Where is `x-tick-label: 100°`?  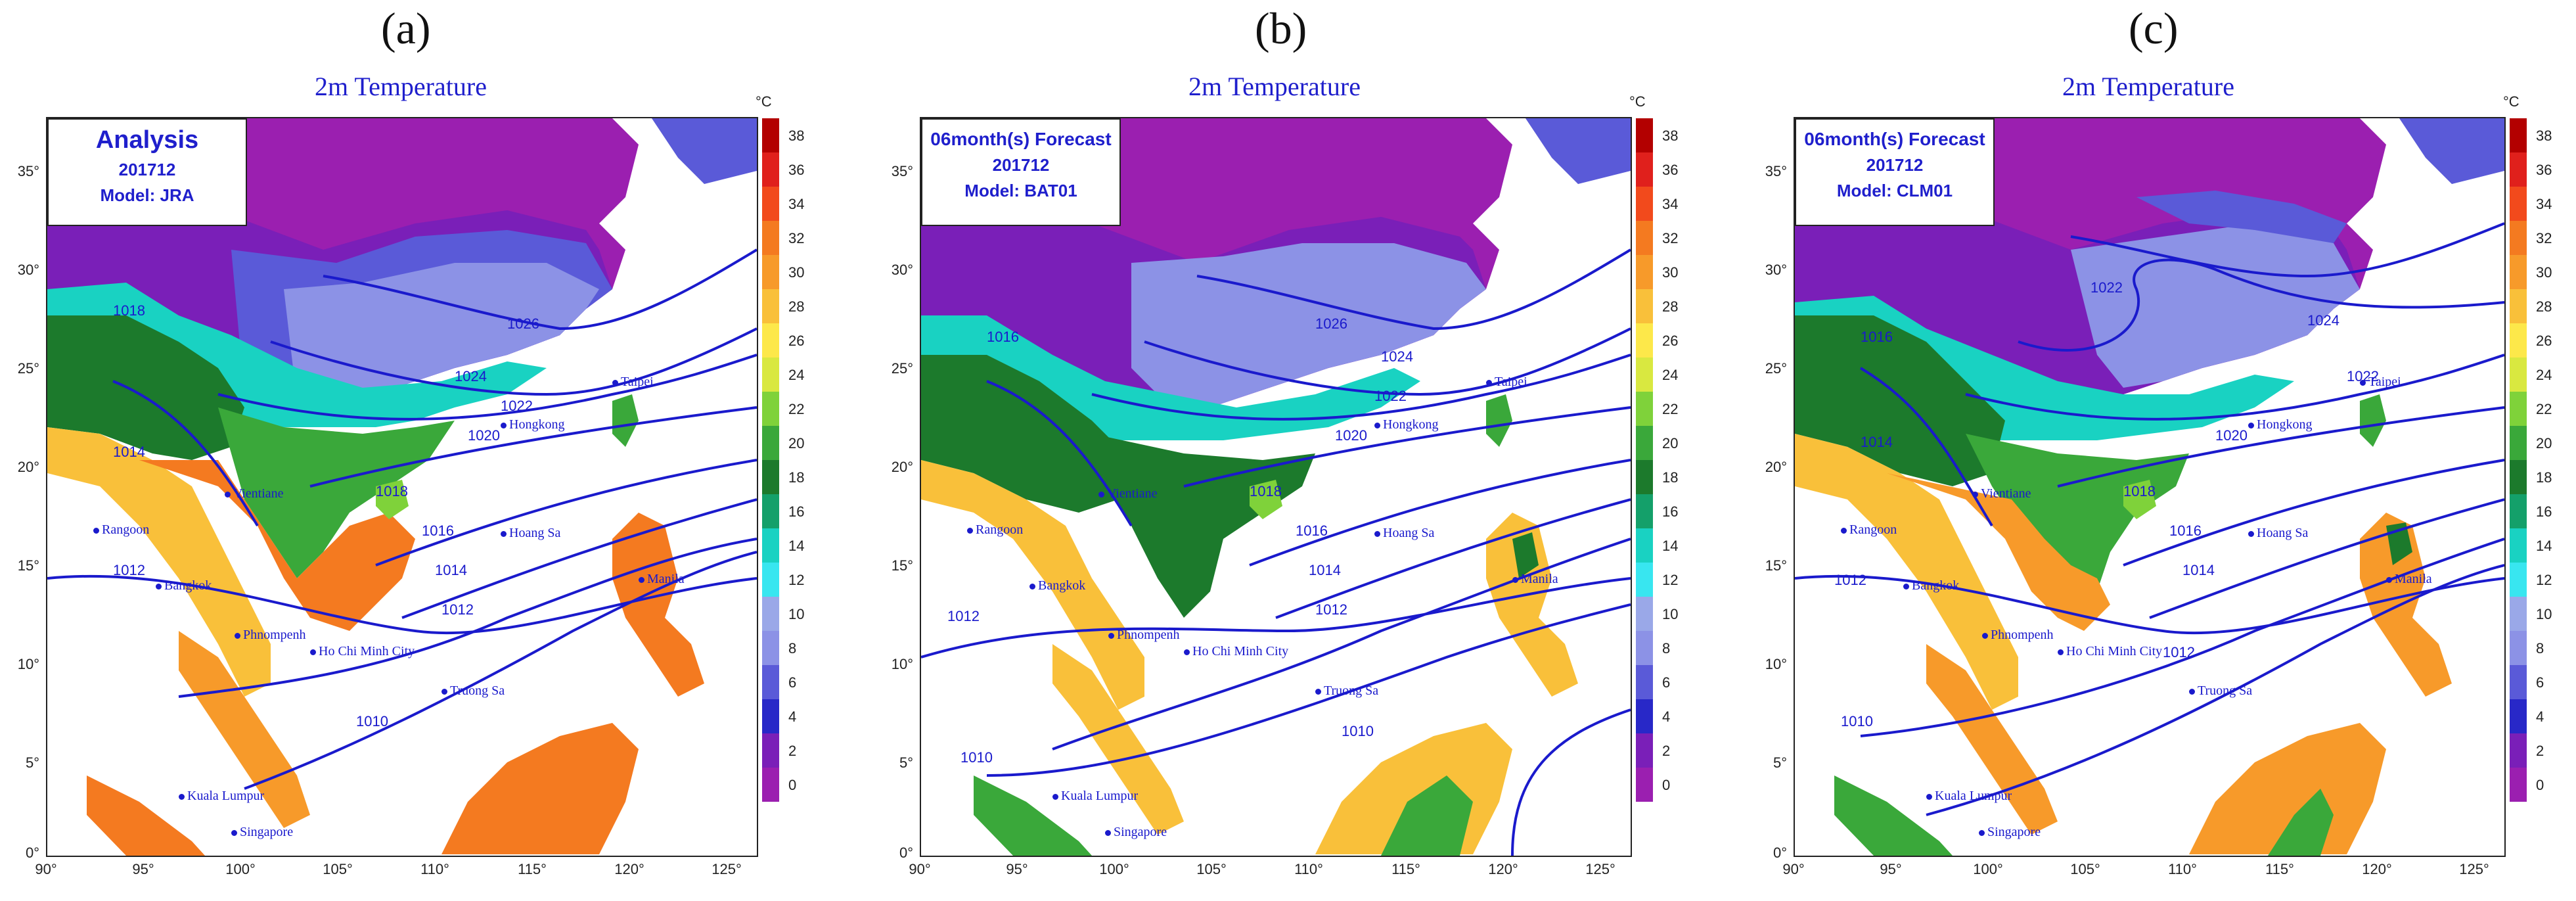
x-tick-label: 100° is located at coordinates (240, 869).